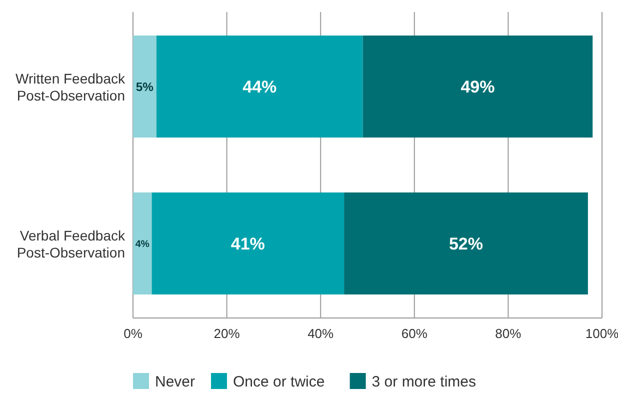 The height and width of the screenshot is (403, 618). I want to click on data-label: 4%, so click(142, 244).